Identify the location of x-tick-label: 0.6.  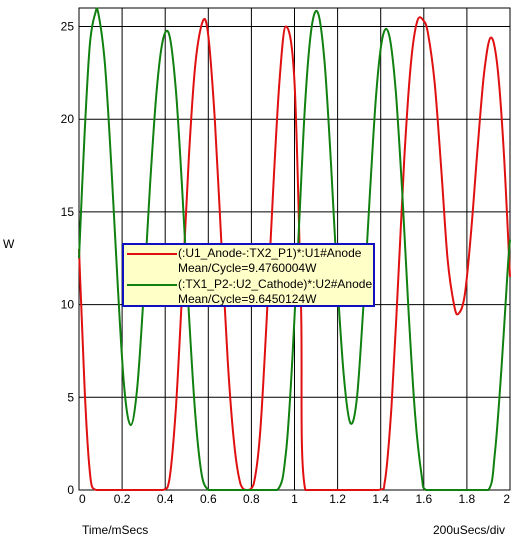
(208, 499).